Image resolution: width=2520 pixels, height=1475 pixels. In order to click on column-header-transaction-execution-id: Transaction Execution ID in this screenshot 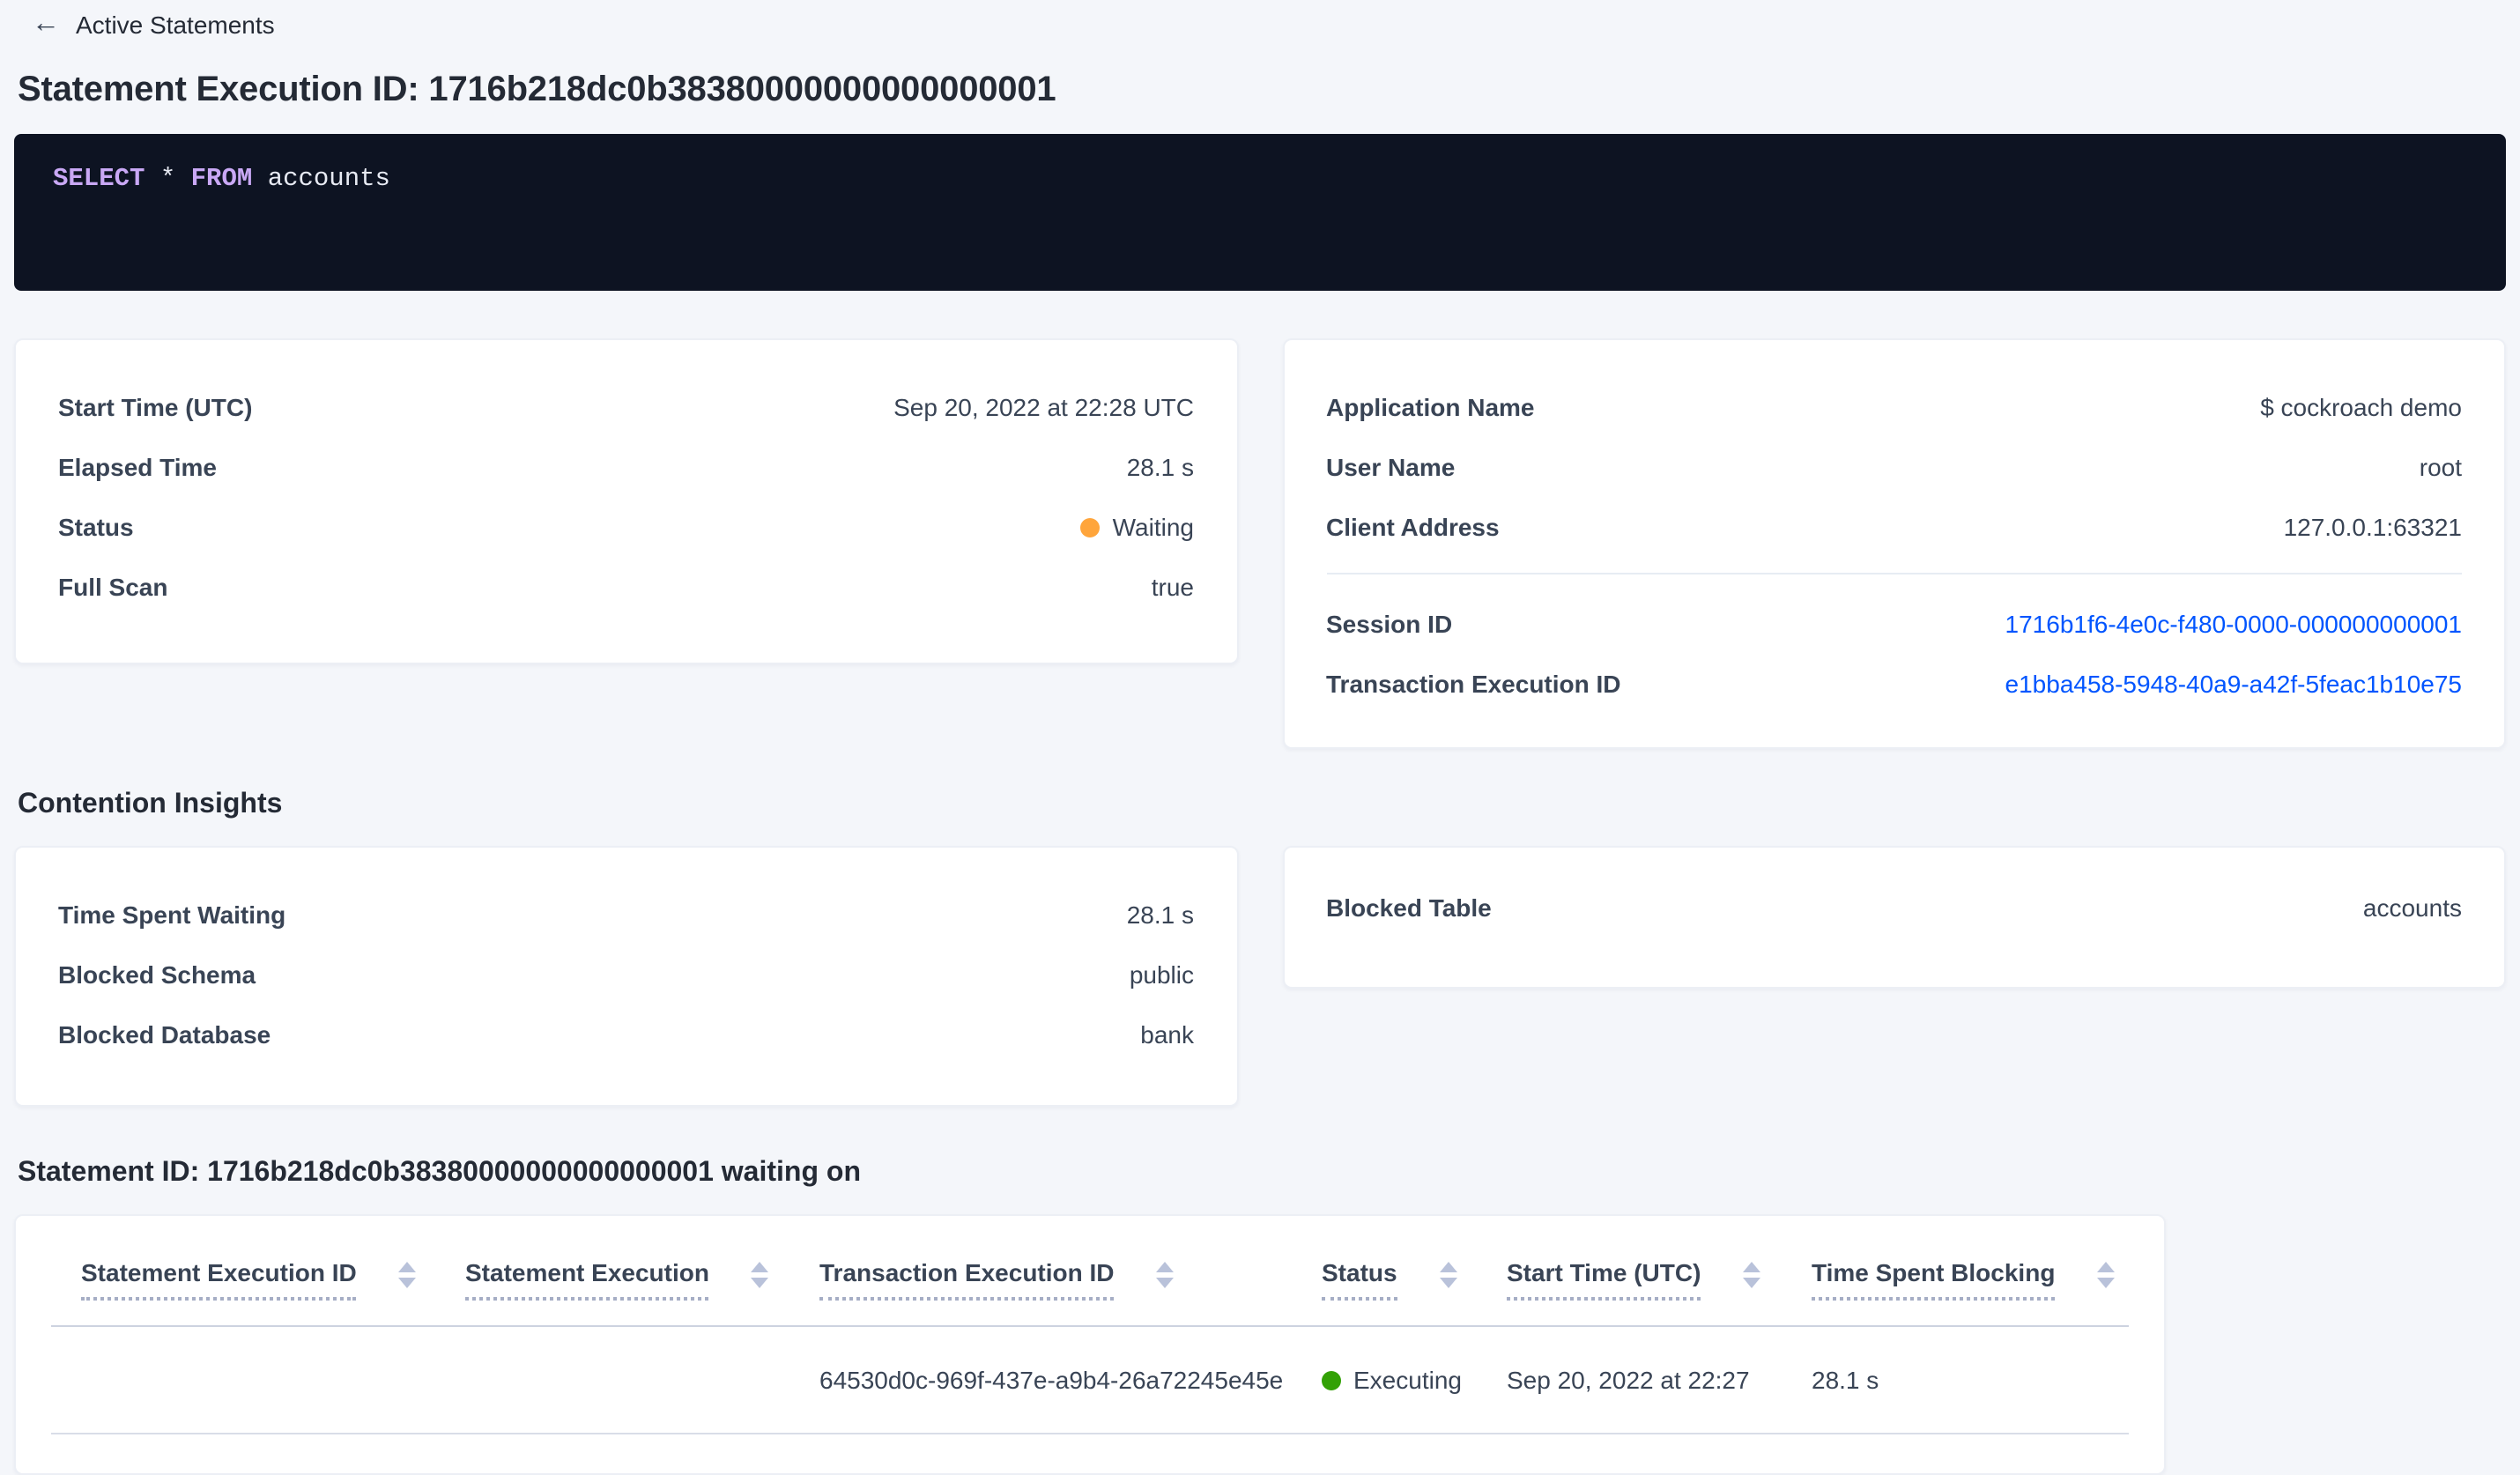, I will do `click(1040, 1291)`.